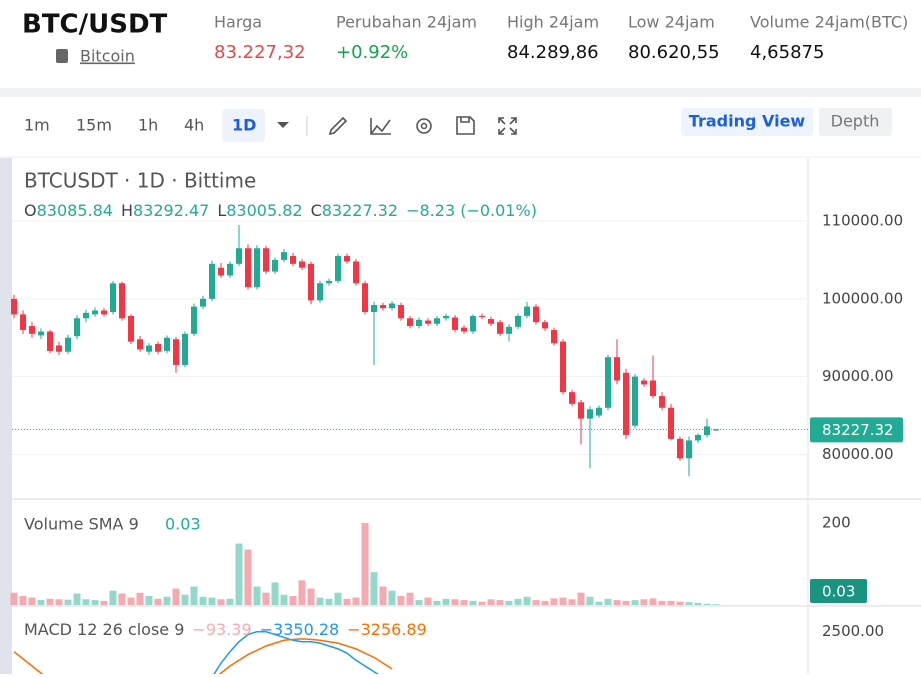 This screenshot has height=678, width=921. I want to click on tv-button, so click(747, 122).